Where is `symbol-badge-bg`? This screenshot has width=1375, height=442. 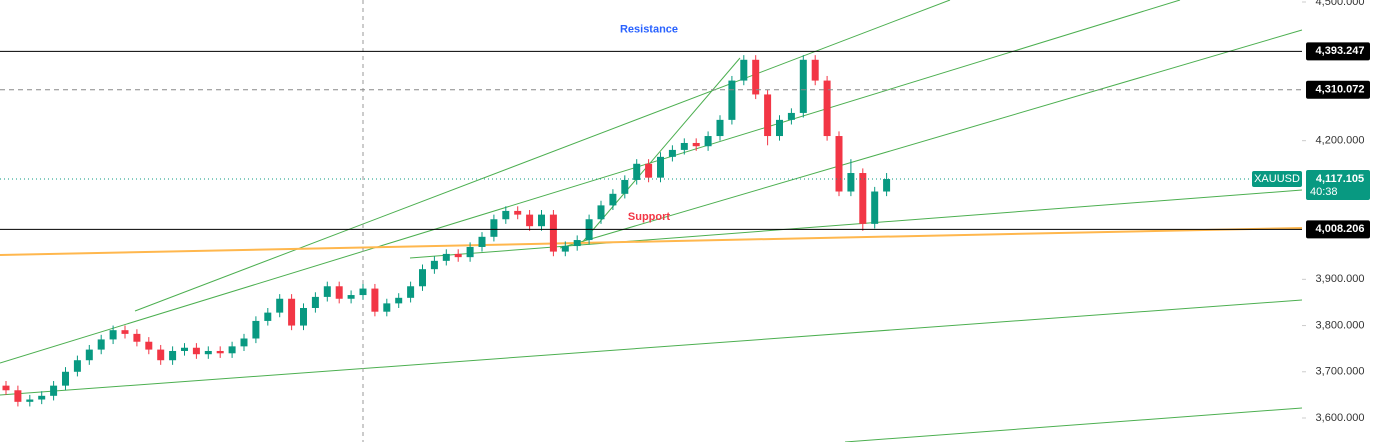 symbol-badge-bg is located at coordinates (1277, 178).